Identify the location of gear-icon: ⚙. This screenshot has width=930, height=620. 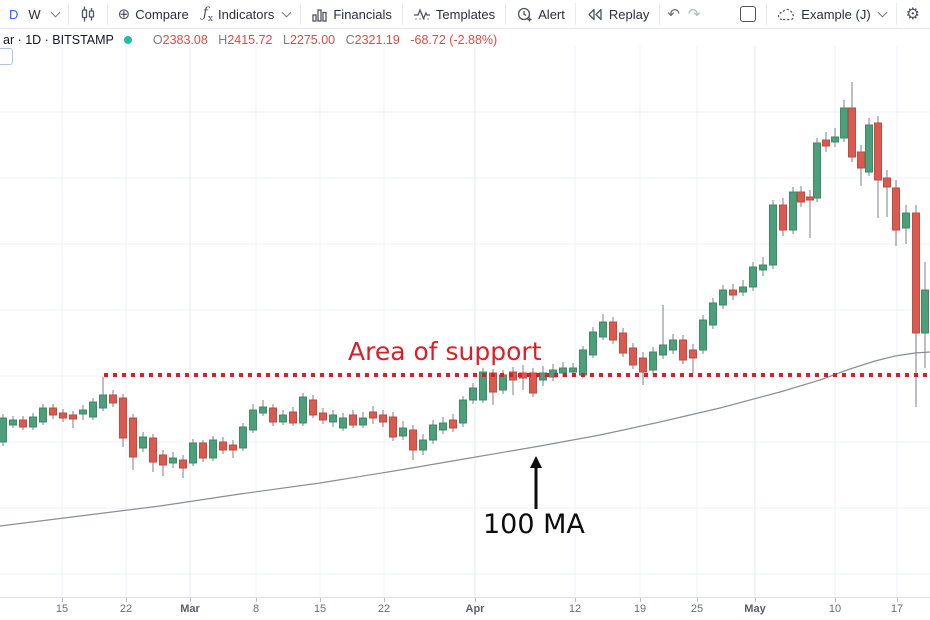
(912, 13).